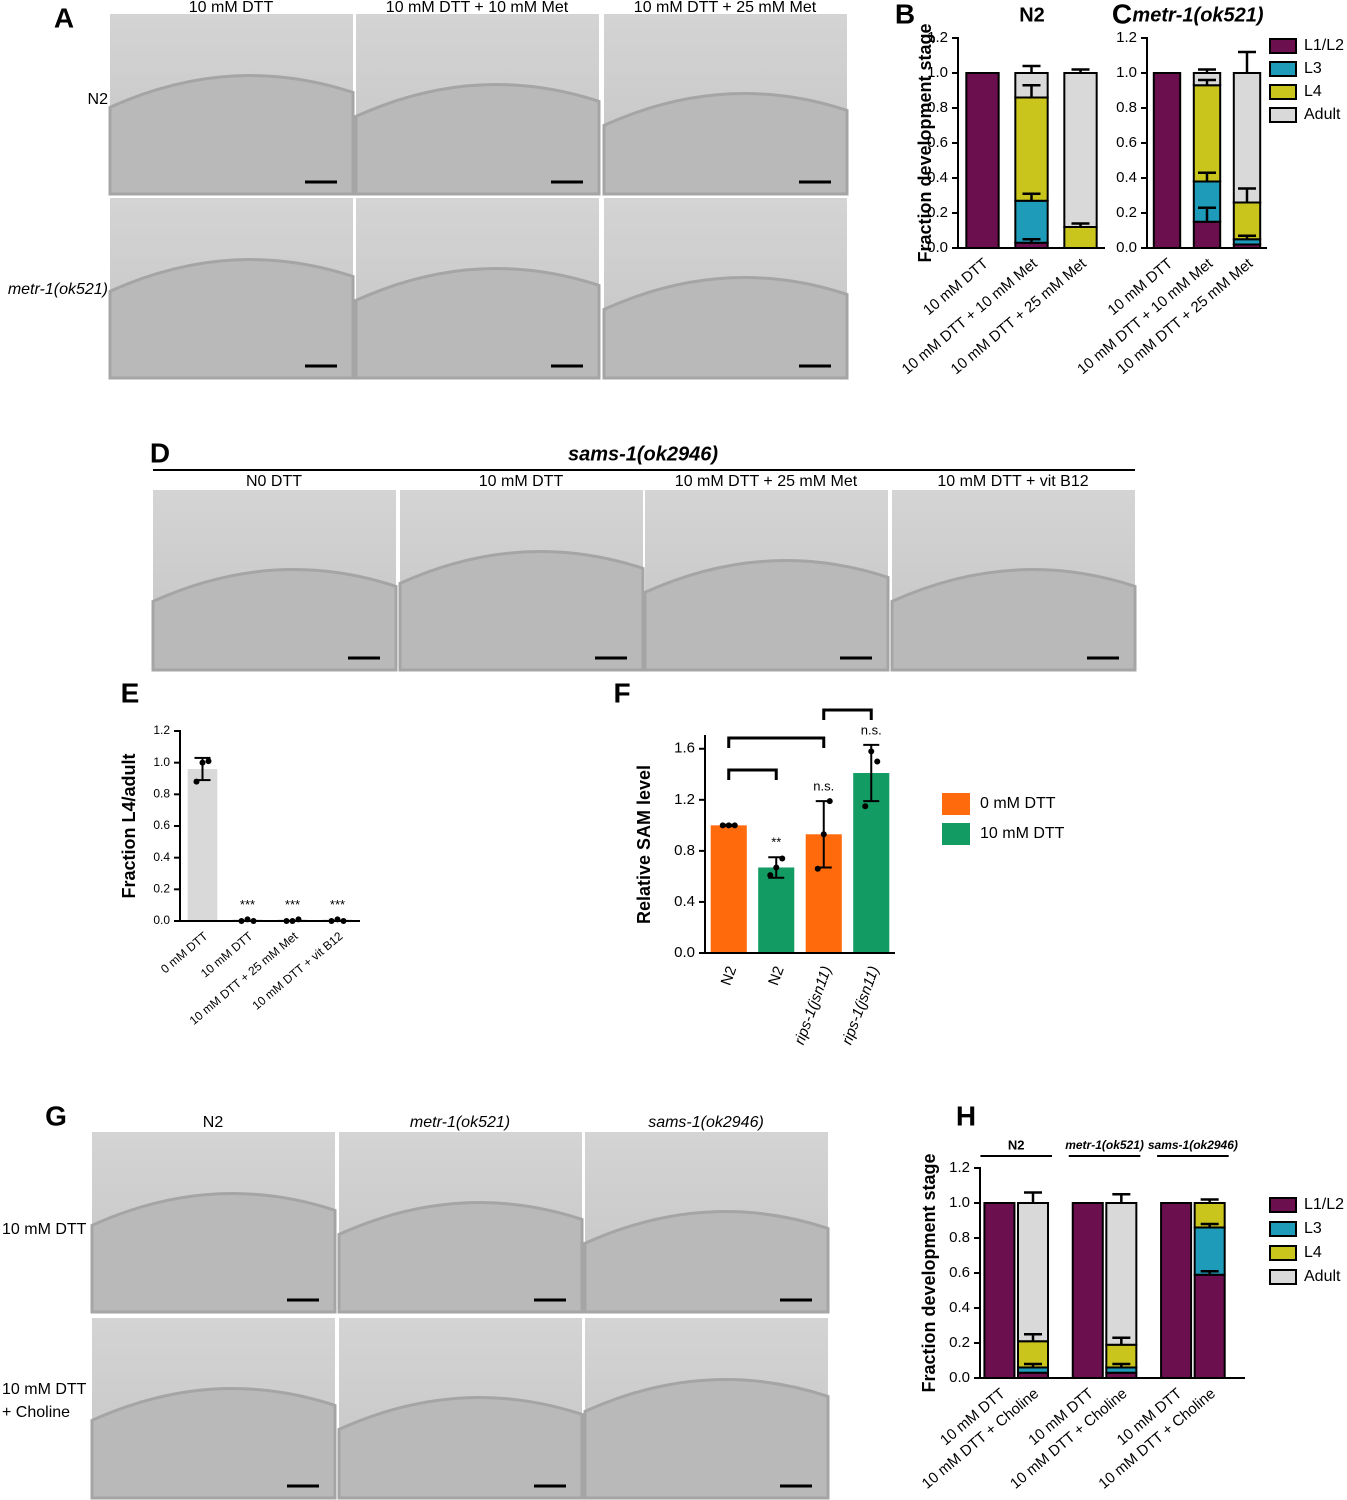 The height and width of the screenshot is (1500, 1347). Describe the element at coordinates (1018, 803) in the screenshot. I see `legend-label: 0 mM DTT` at that location.